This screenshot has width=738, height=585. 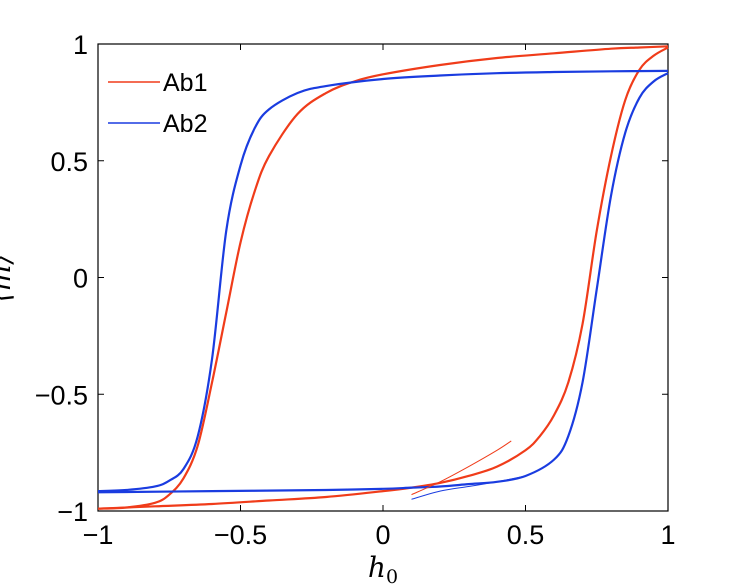 I want to click on x-tick-label: −1, so click(x=98, y=535).